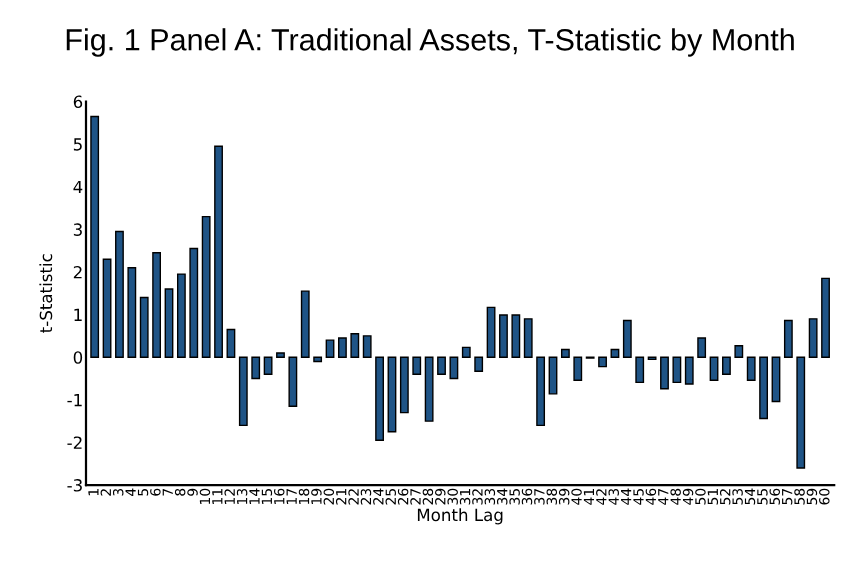 The height and width of the screenshot is (564, 860). I want to click on y-tick-label: -3, so click(74, 485).